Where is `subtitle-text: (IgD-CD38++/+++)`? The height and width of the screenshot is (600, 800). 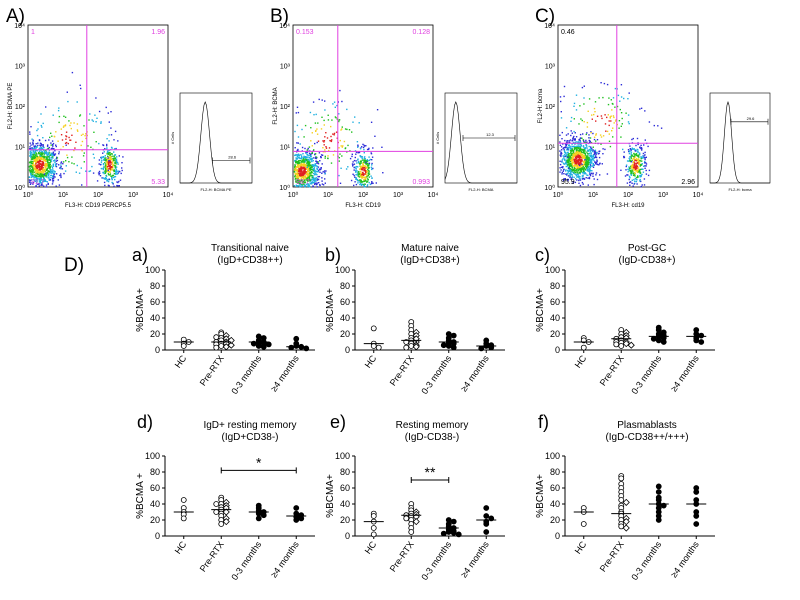
subtitle-text: (IgD-CD38++/+++) is located at coordinates (647, 437).